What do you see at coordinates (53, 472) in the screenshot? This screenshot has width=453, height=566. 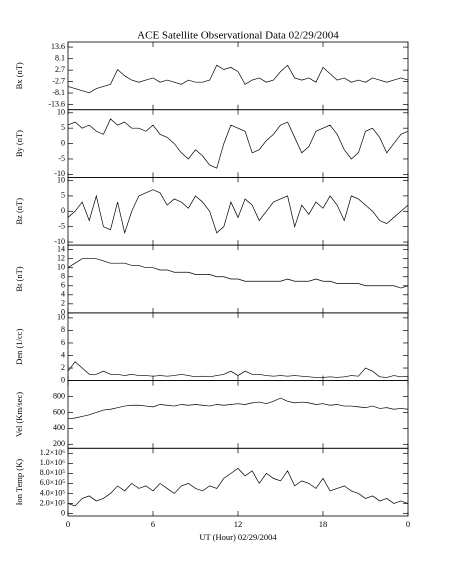 I see `y-tick-label: 8.0×10⁵` at bounding box center [53, 472].